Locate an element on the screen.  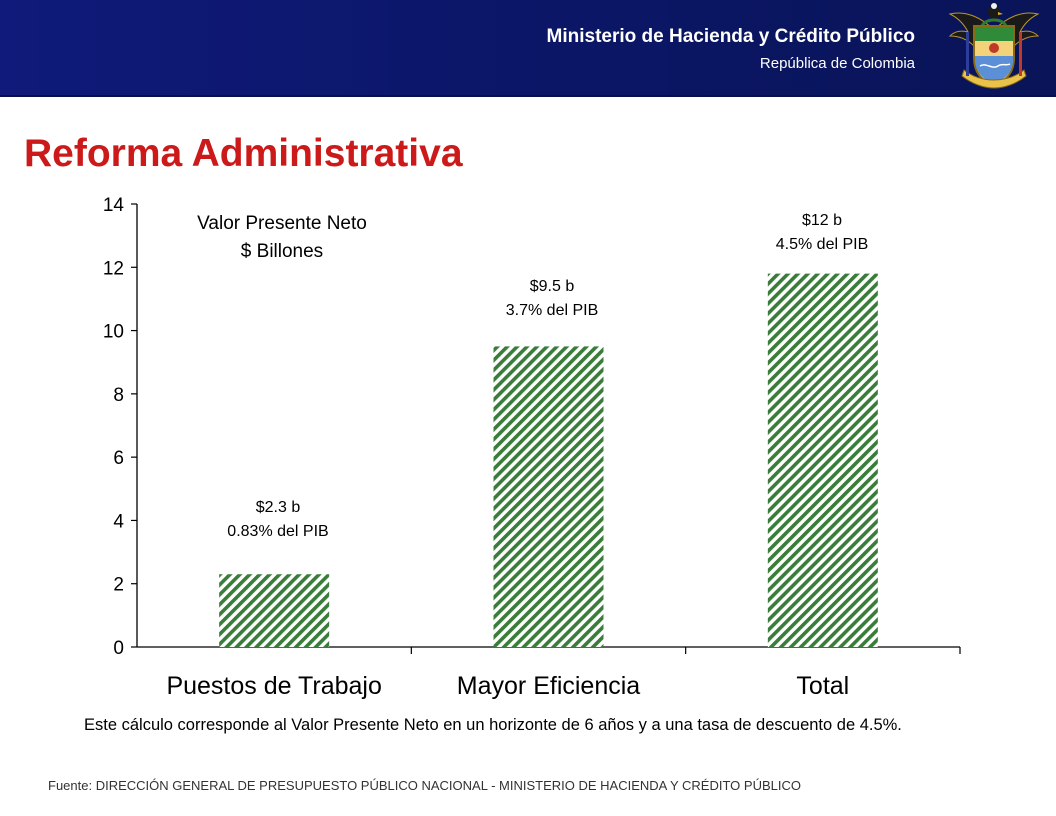
x-tick-label: Total is located at coordinates (822, 686).